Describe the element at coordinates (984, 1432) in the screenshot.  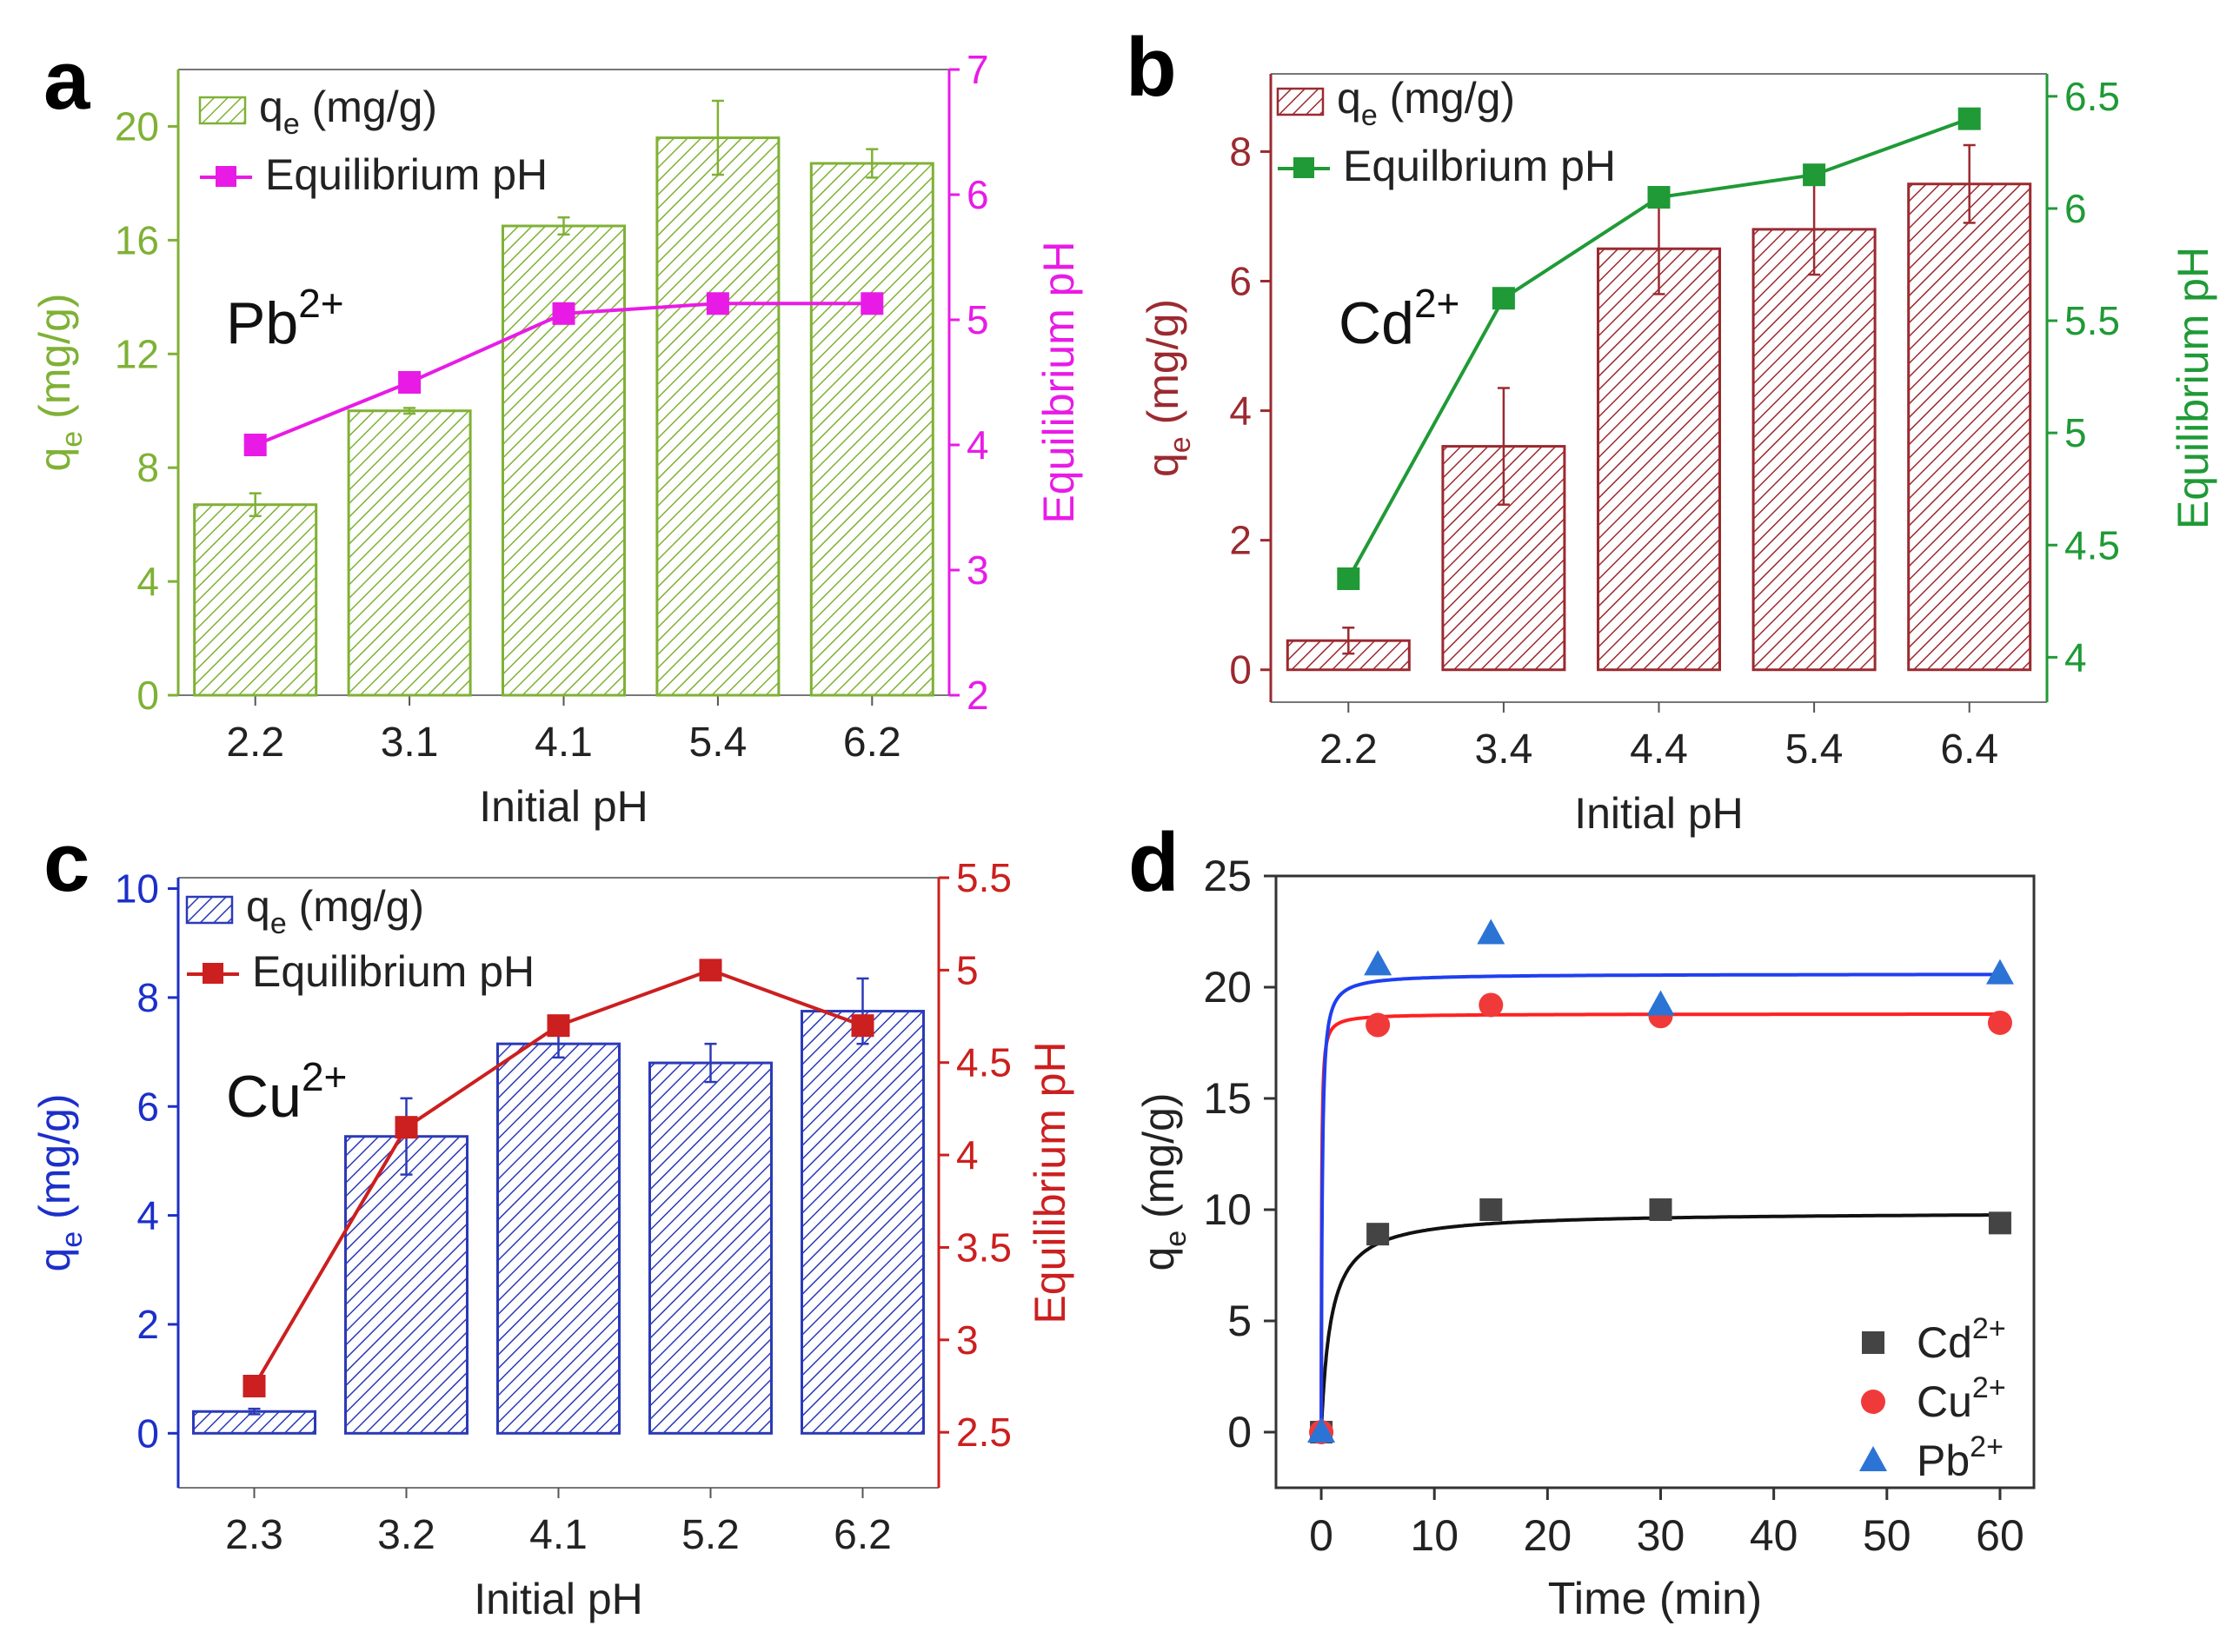
I see `right-y-tick-label: 2.5` at that location.